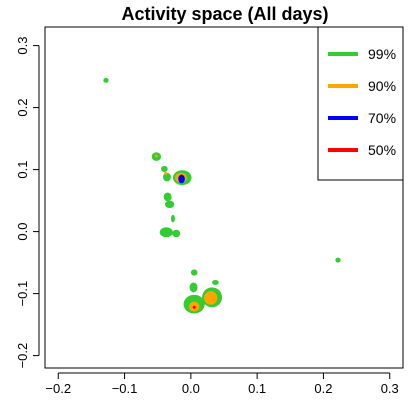 The width and height of the screenshot is (415, 415). I want to click on chart-title: Activity space (All days), so click(224, 14).